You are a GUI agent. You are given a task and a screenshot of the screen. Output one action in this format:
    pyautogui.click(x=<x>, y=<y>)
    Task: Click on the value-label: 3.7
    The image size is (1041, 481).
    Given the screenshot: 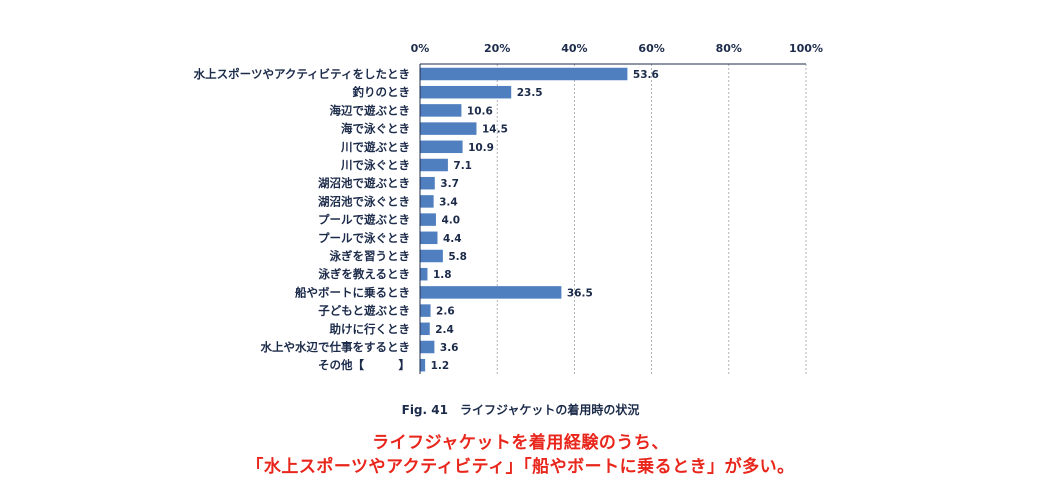 What is the action you would take?
    pyautogui.click(x=449, y=184)
    